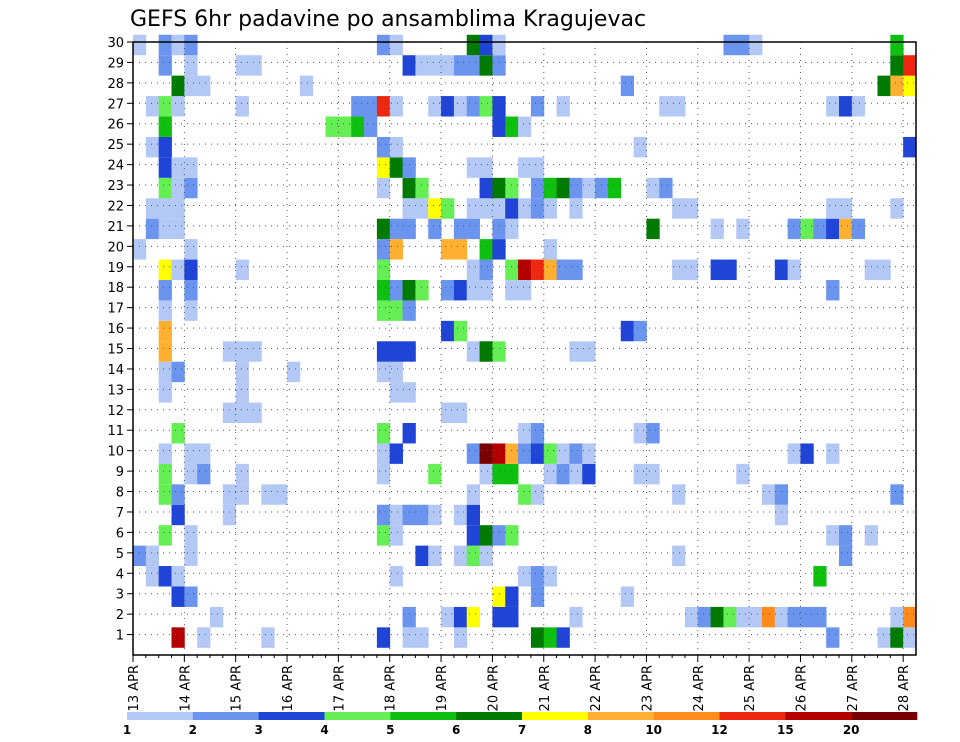 The height and width of the screenshot is (742, 960). Describe the element at coordinates (120, 493) in the screenshot. I see `y-tick-label: 8` at that location.